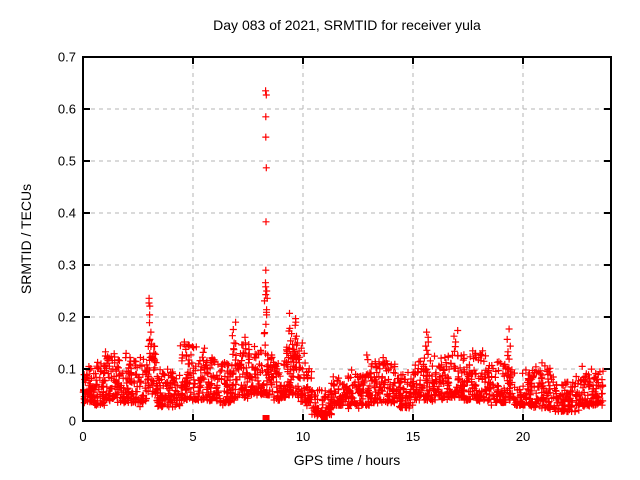  I want to click on event-markers, so click(295, 418).